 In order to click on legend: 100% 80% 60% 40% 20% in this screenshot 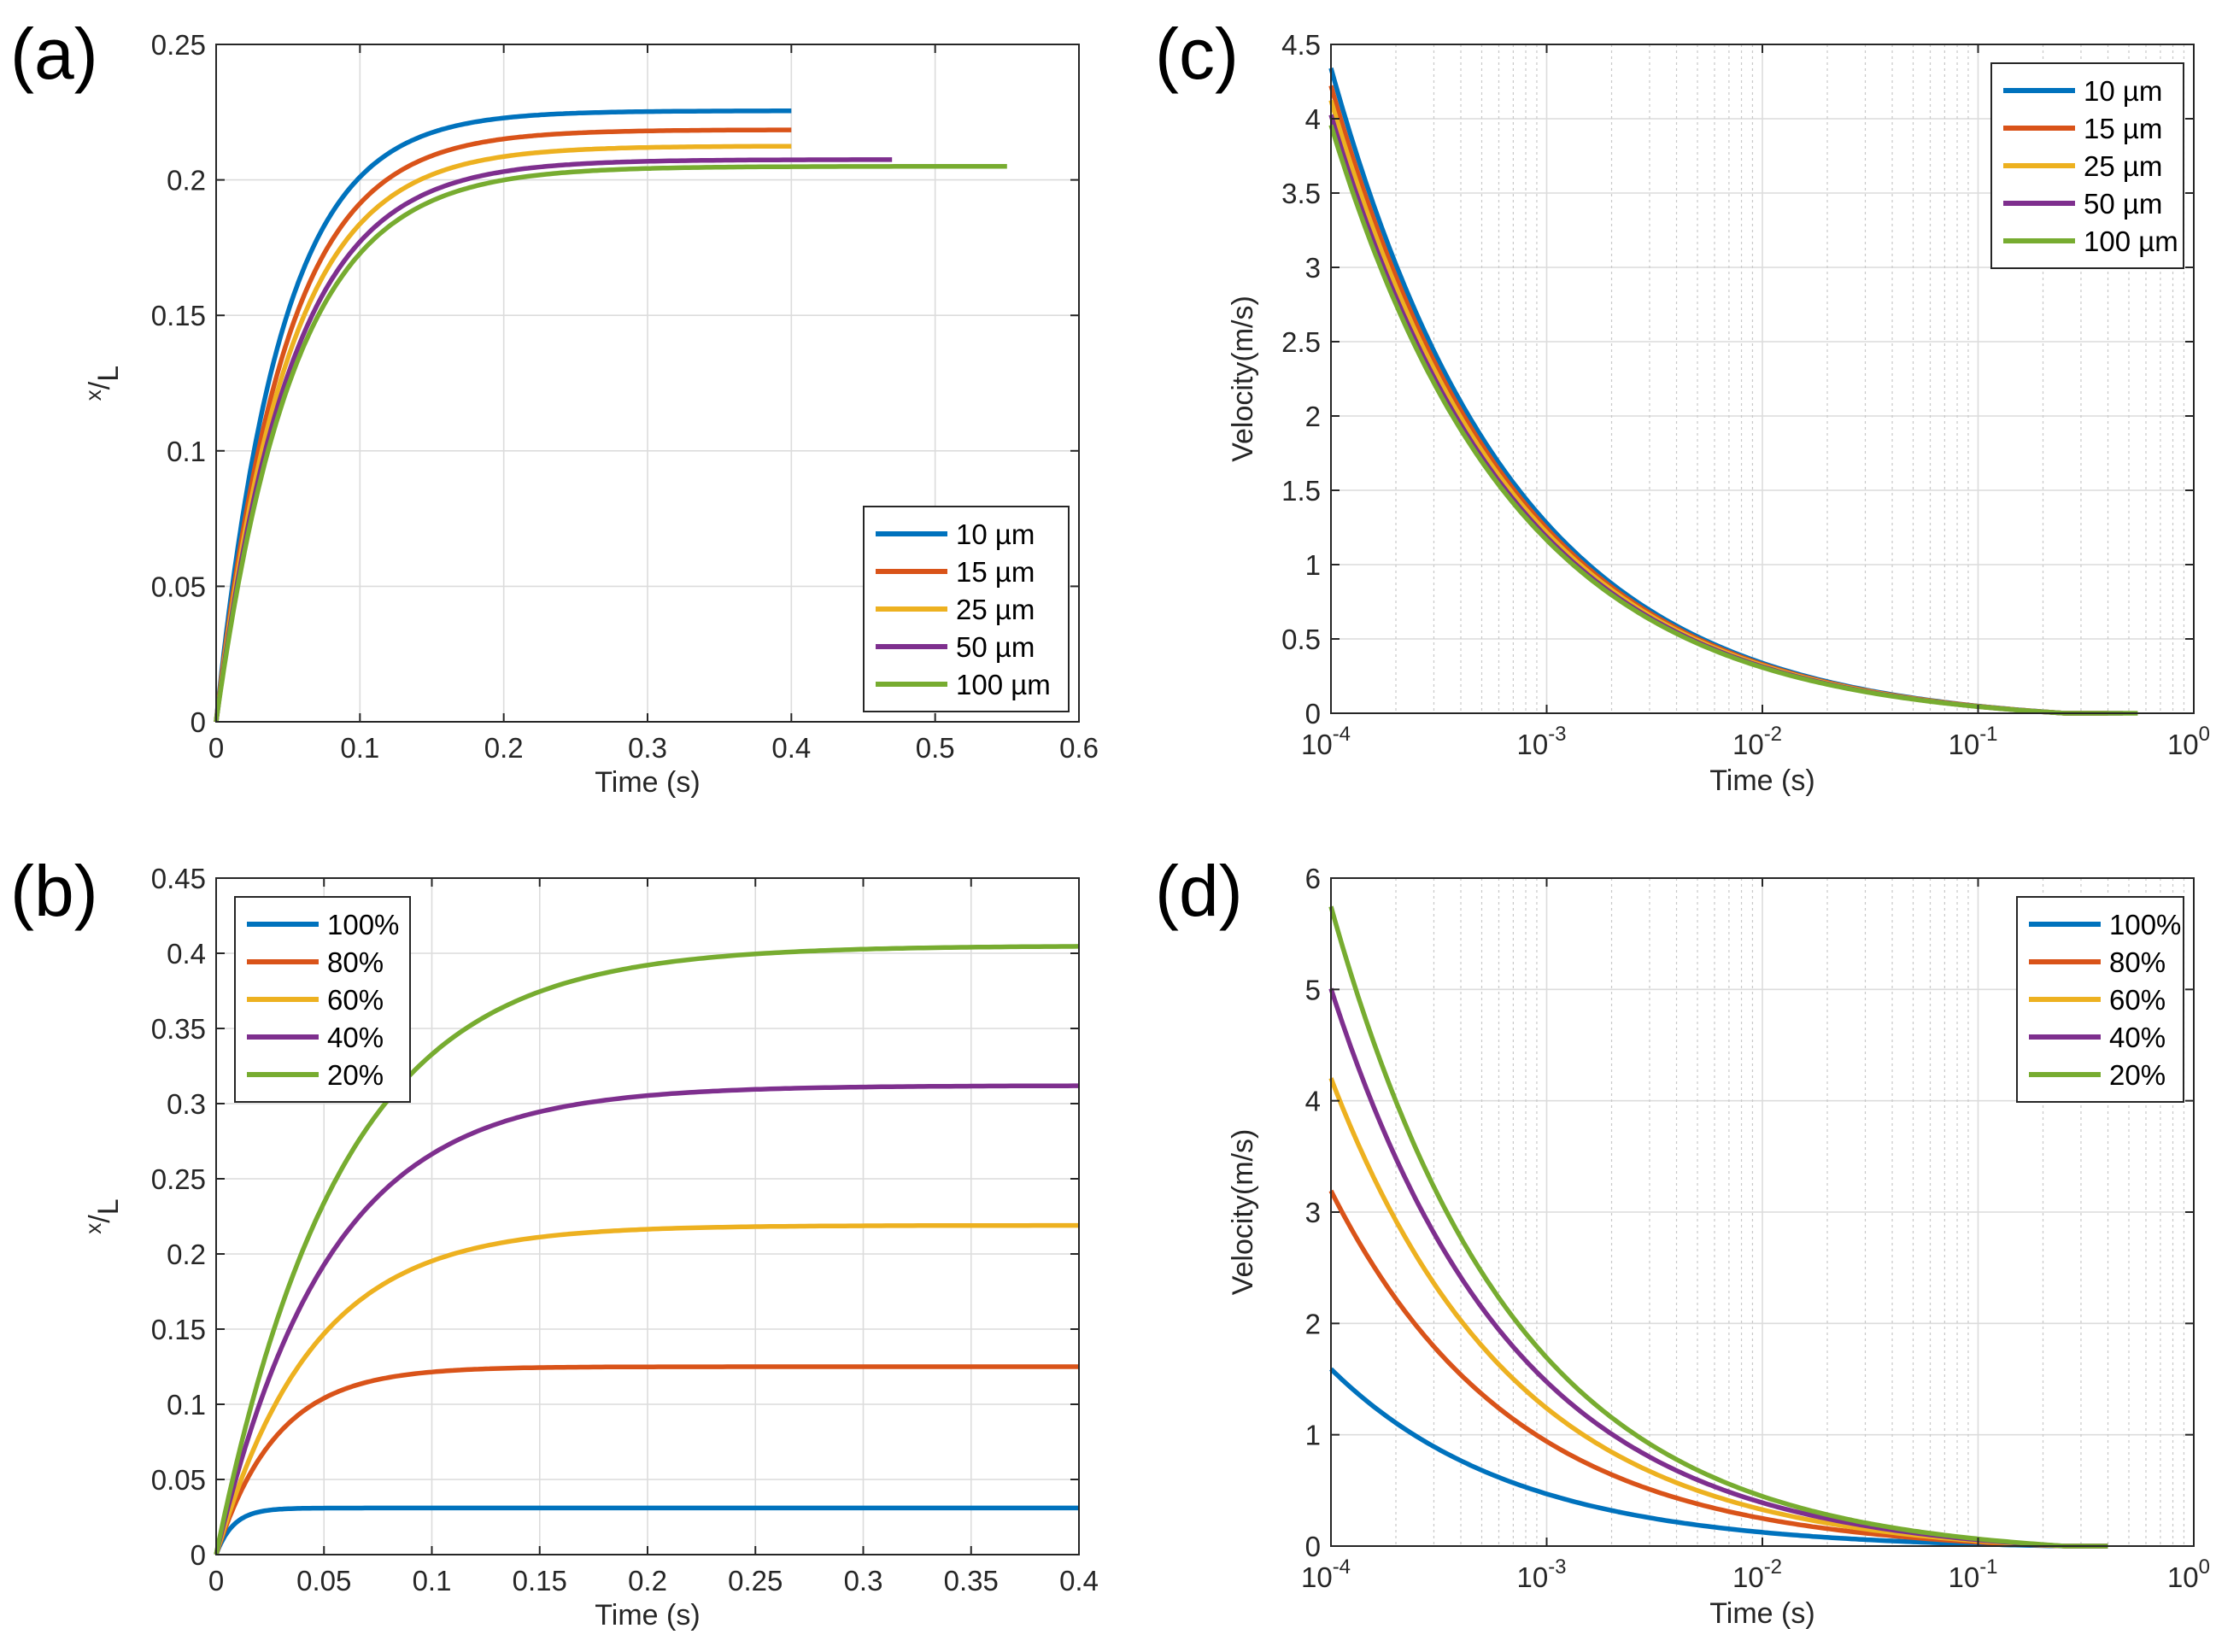, I will do `click(2100, 999)`.